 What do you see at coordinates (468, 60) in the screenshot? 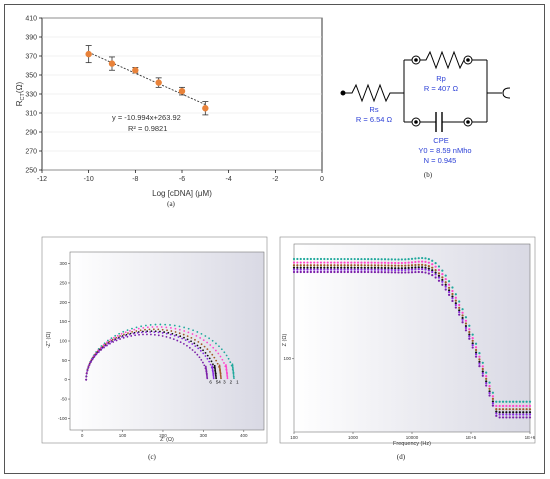
I see `rp-right-node-dot` at bounding box center [468, 60].